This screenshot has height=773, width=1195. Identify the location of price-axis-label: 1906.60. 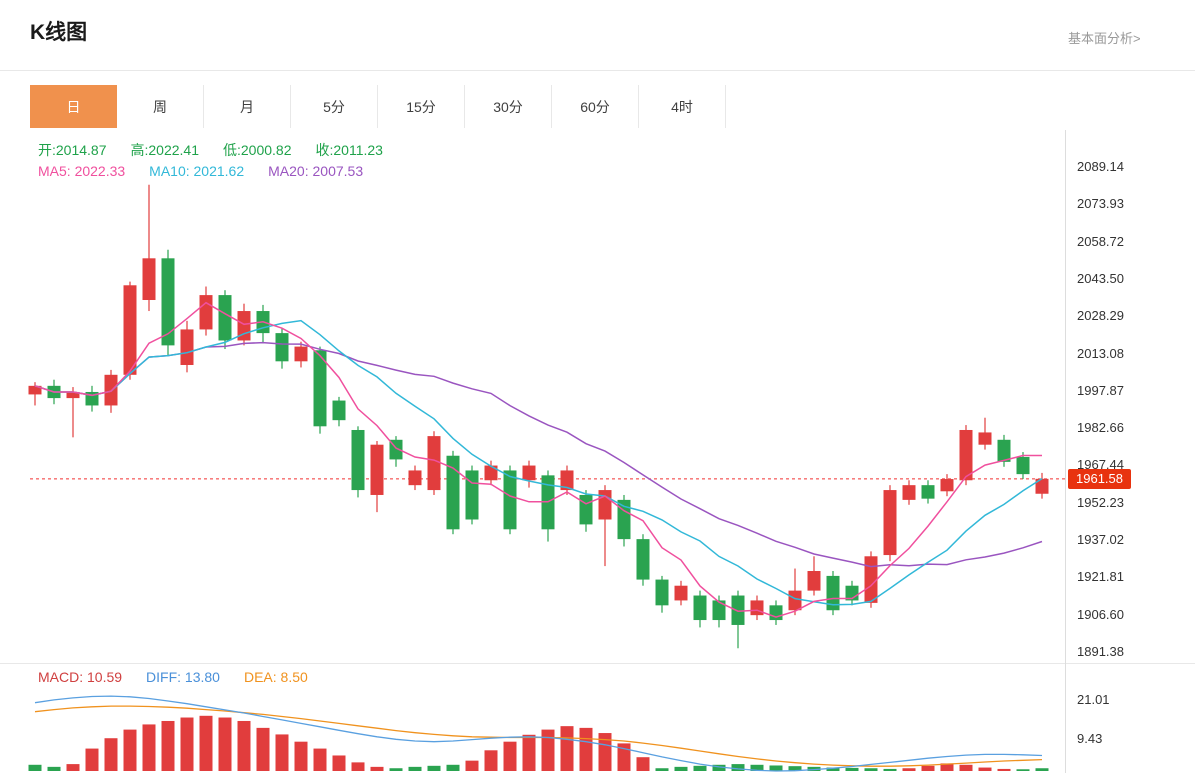
(1100, 614).